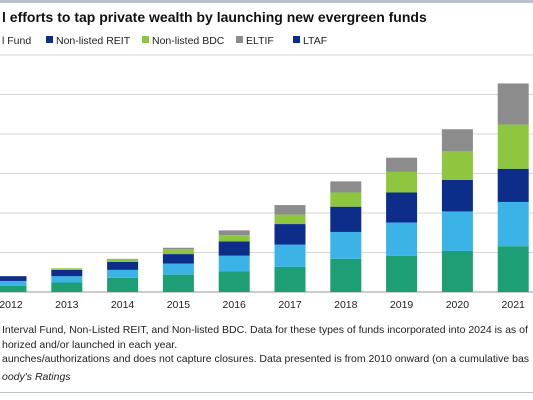 The image size is (533, 400). What do you see at coordinates (262, 305) in the screenshot?
I see `x-axis-ticks: 2012 2013 2014 2015 2016 2017 2018 2019 2020 2021` at bounding box center [262, 305].